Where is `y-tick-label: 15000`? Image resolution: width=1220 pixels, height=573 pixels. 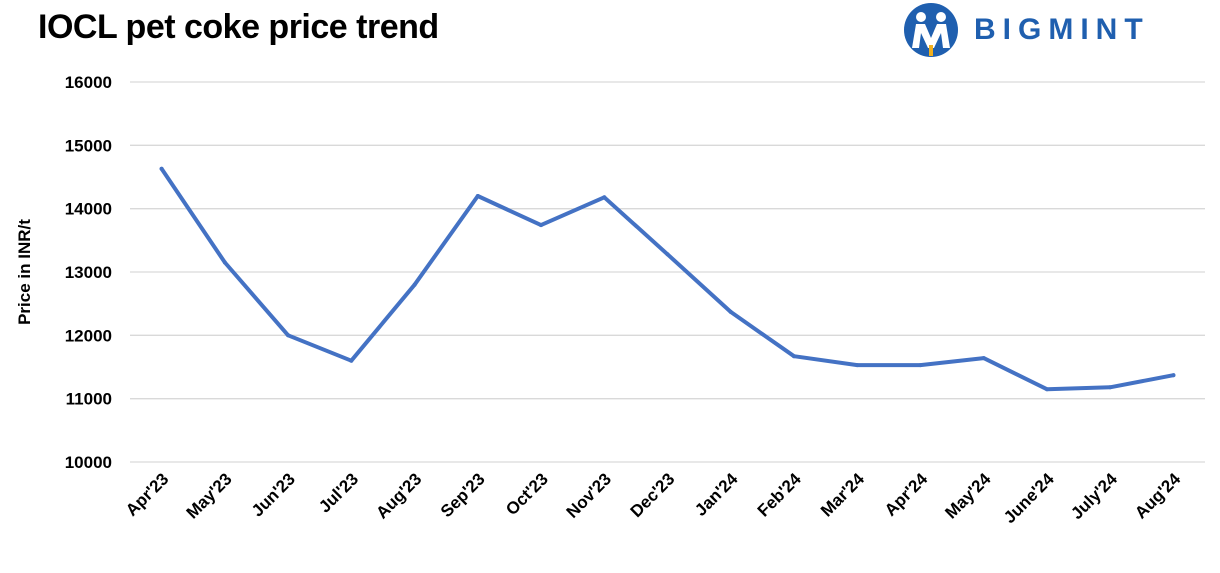
y-tick-label: 15000 is located at coordinates (88, 145).